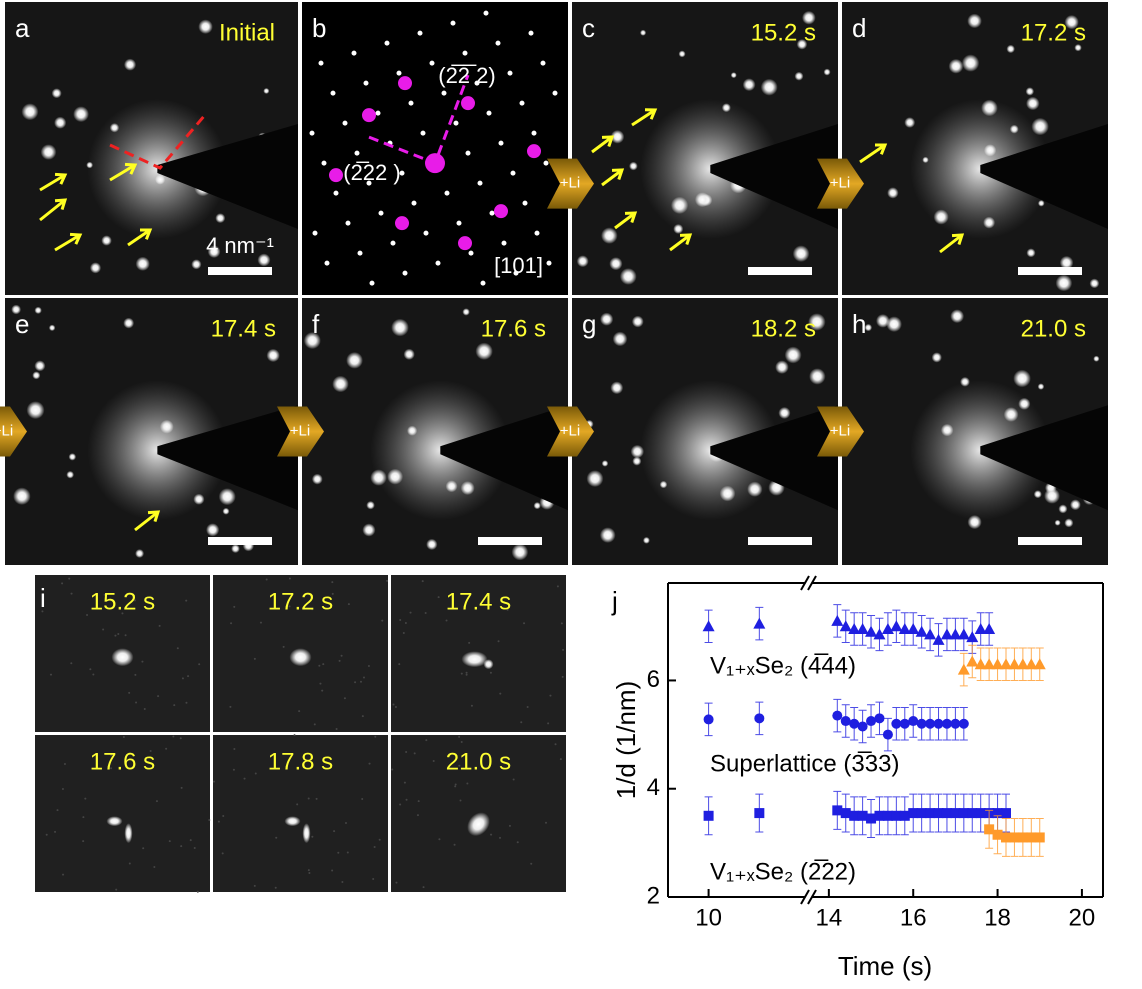  I want to click on x-tick-label: 10, so click(708, 917).